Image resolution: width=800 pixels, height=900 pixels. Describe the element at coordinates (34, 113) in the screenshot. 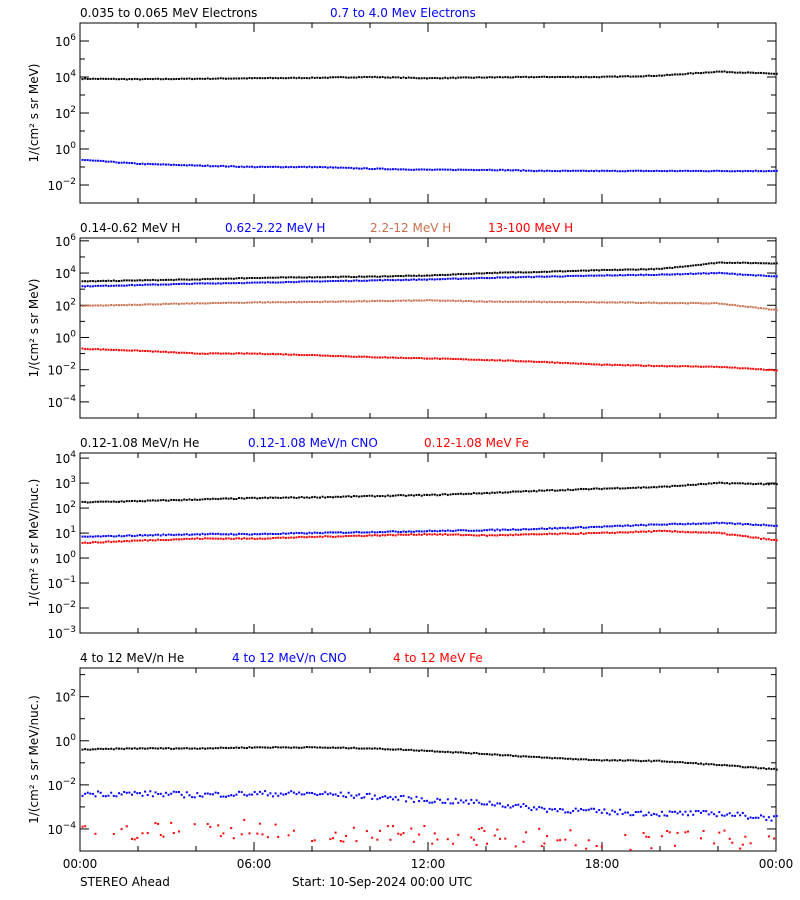

I see `y-axis-label: 1/(cm² s sr MeV)` at that location.